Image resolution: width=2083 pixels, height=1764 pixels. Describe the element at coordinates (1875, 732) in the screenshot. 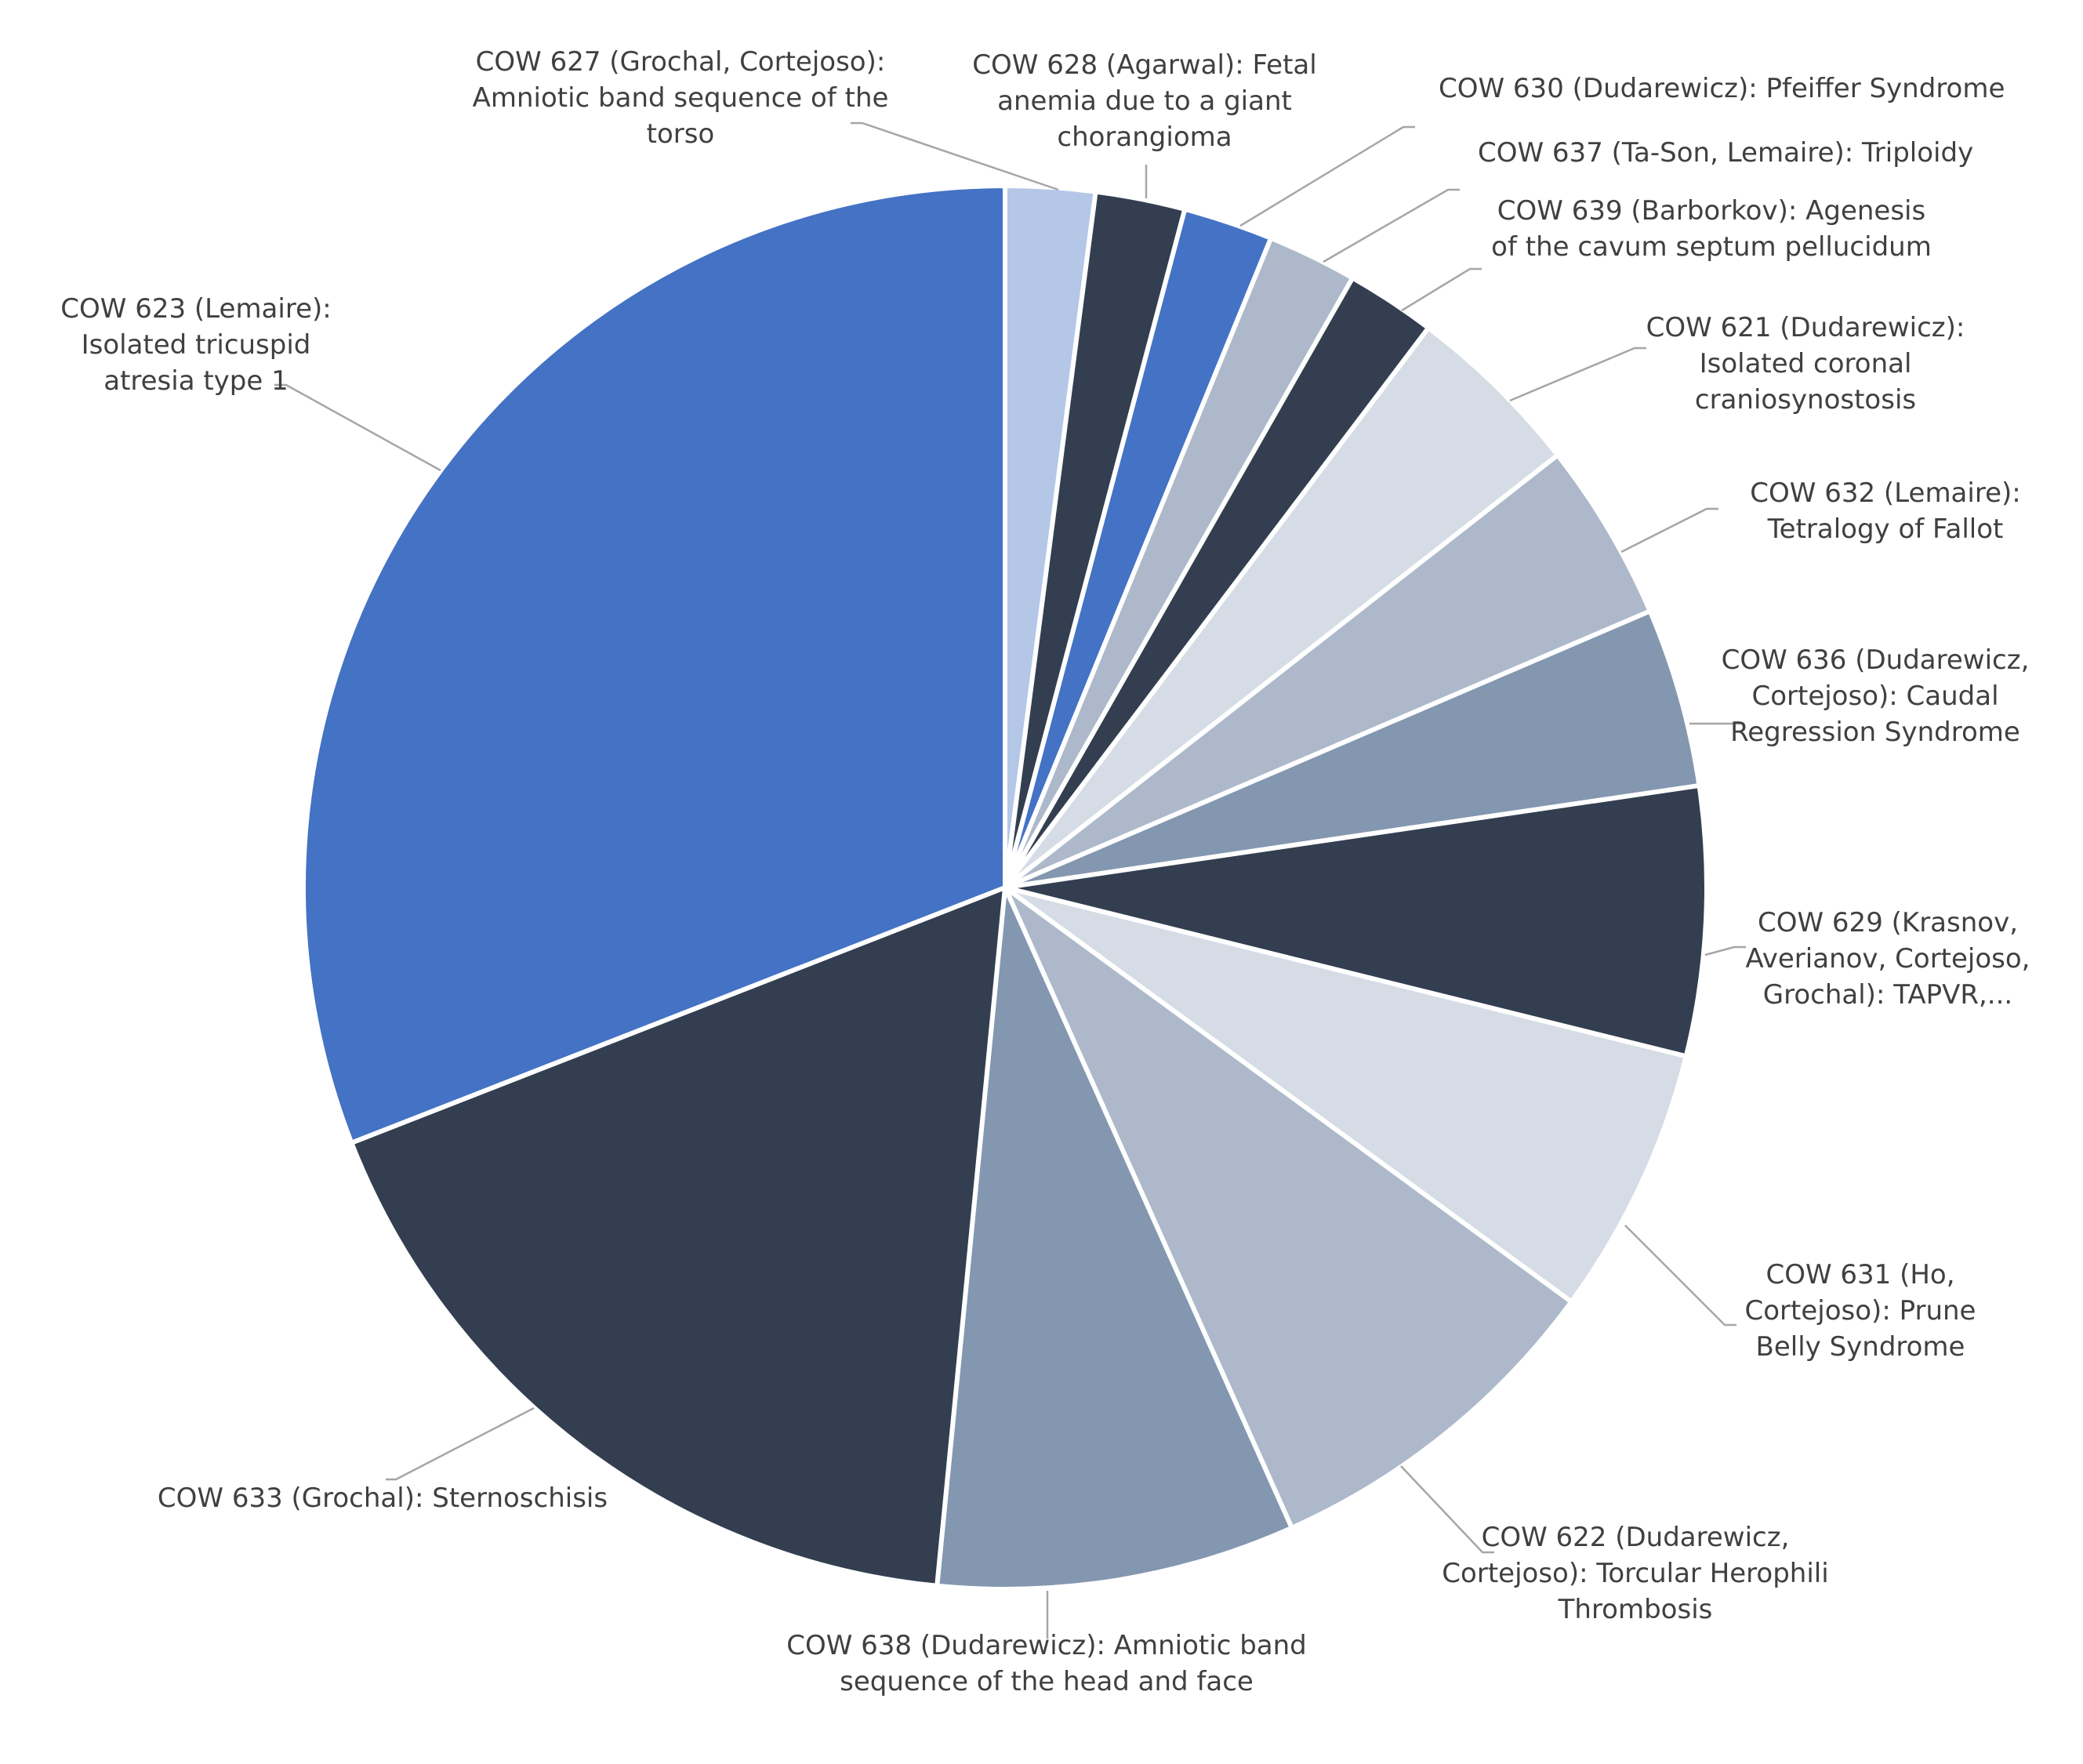

I see `label-line: Regression Syndrome` at that location.